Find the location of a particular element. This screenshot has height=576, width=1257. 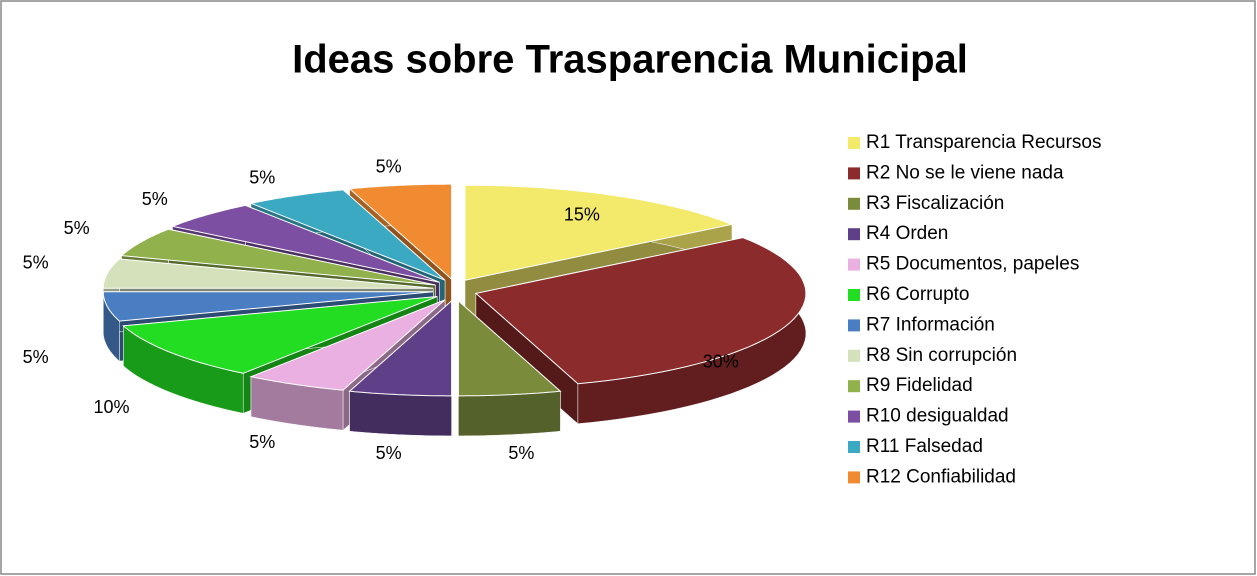

legend-label: R7 Información is located at coordinates (930, 324).